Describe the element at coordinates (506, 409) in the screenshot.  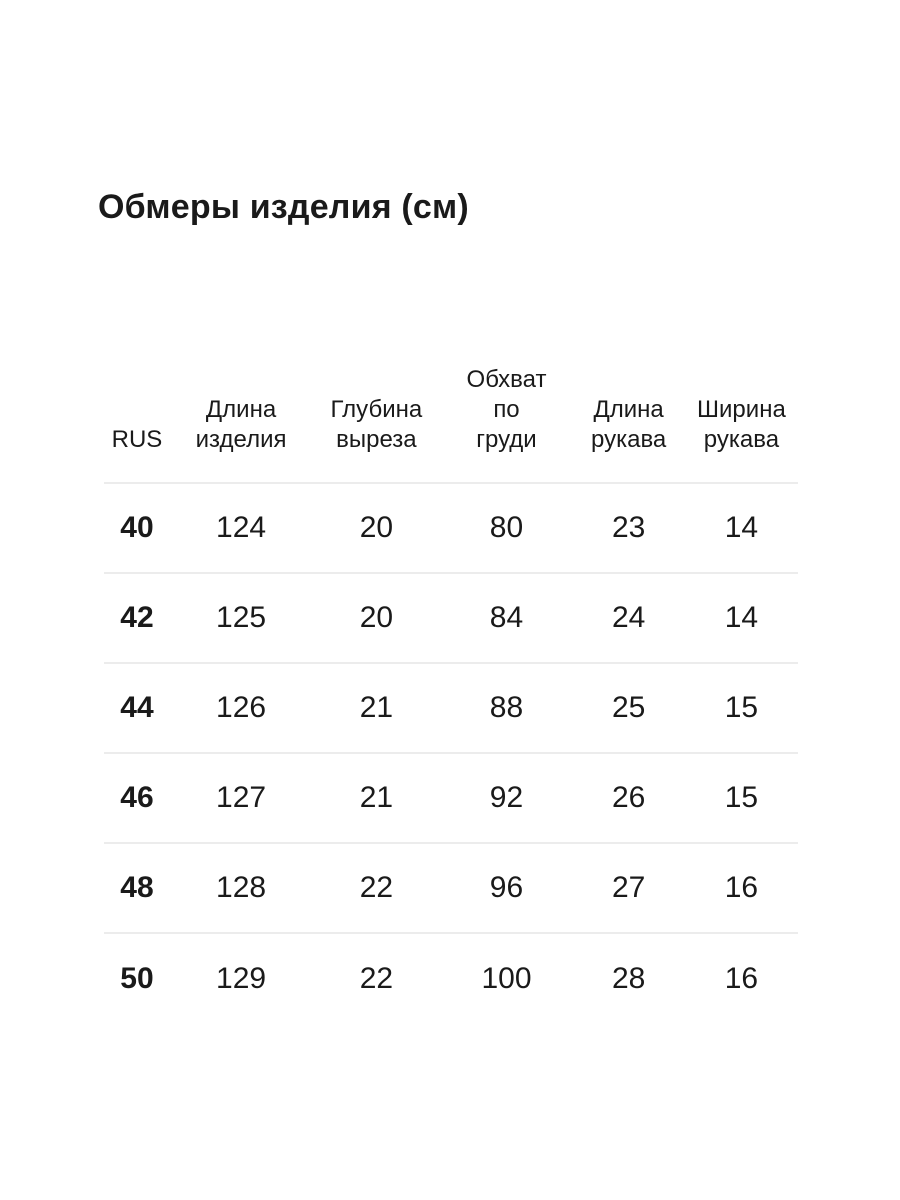
I see `column-header-chest-girth: Обхват по груди` at that location.